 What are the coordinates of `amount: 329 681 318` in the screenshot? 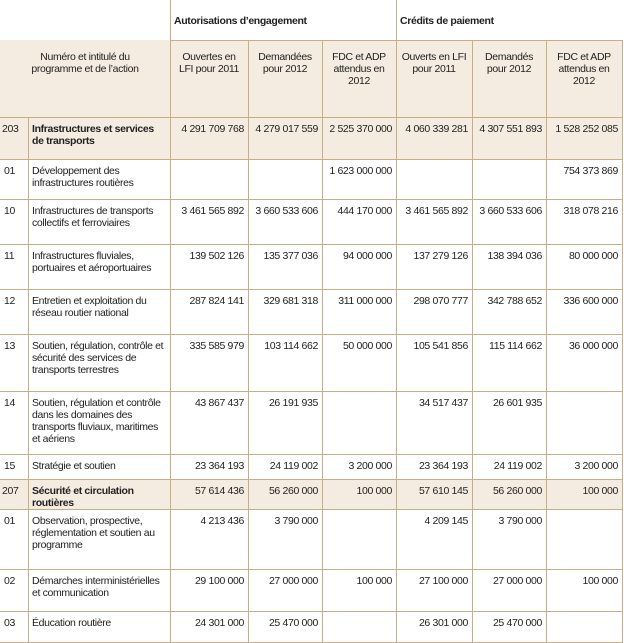 It's located at (290, 301).